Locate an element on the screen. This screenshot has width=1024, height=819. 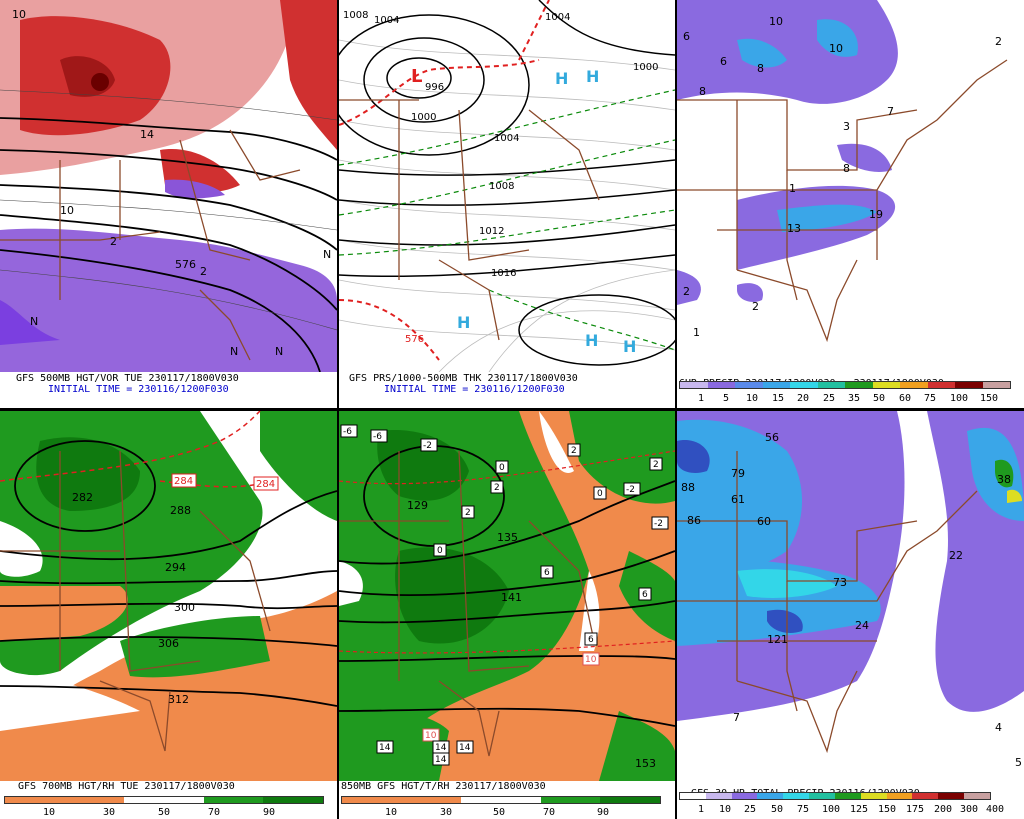
height-label: 288 is located at coordinates (180, 510).